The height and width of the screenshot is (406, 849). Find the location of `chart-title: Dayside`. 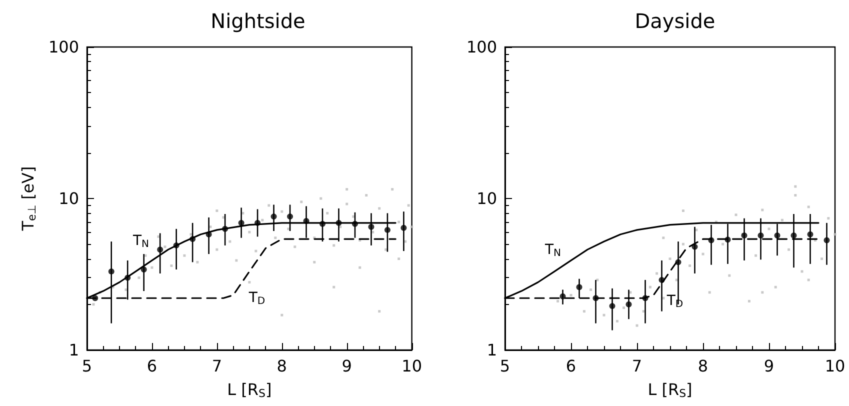

chart-title: Dayside is located at coordinates (675, 21).